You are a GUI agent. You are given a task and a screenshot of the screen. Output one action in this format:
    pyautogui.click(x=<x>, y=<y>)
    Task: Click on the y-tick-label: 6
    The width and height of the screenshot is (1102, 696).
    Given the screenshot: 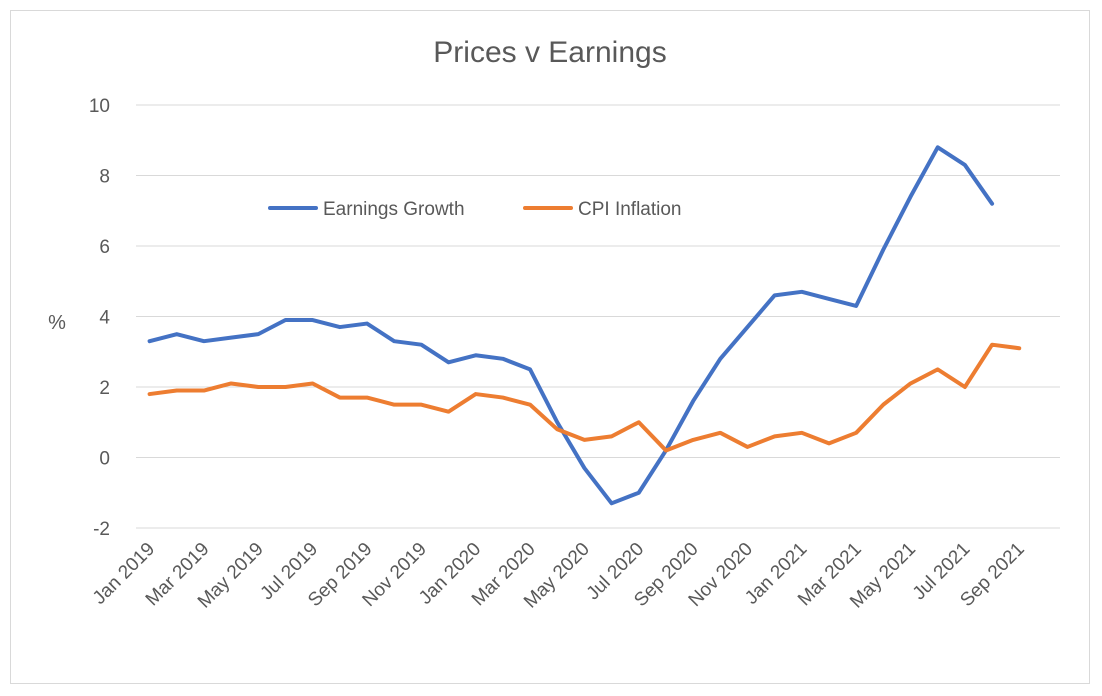 What is the action you would take?
    pyautogui.click(x=104, y=247)
    